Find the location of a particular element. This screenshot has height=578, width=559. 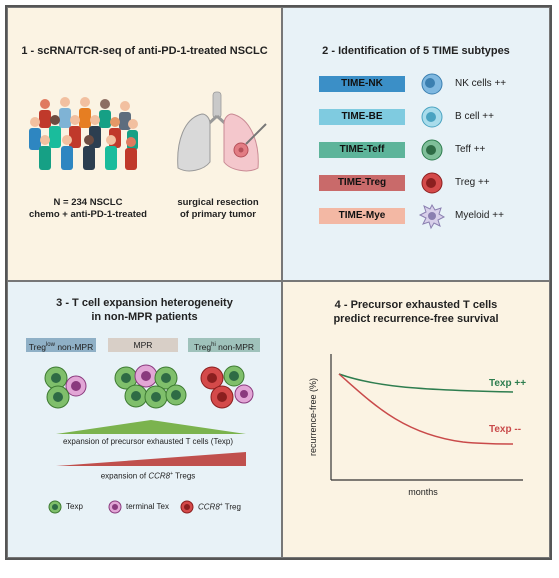

teff-cell-icon is located at coordinates (432, 150).